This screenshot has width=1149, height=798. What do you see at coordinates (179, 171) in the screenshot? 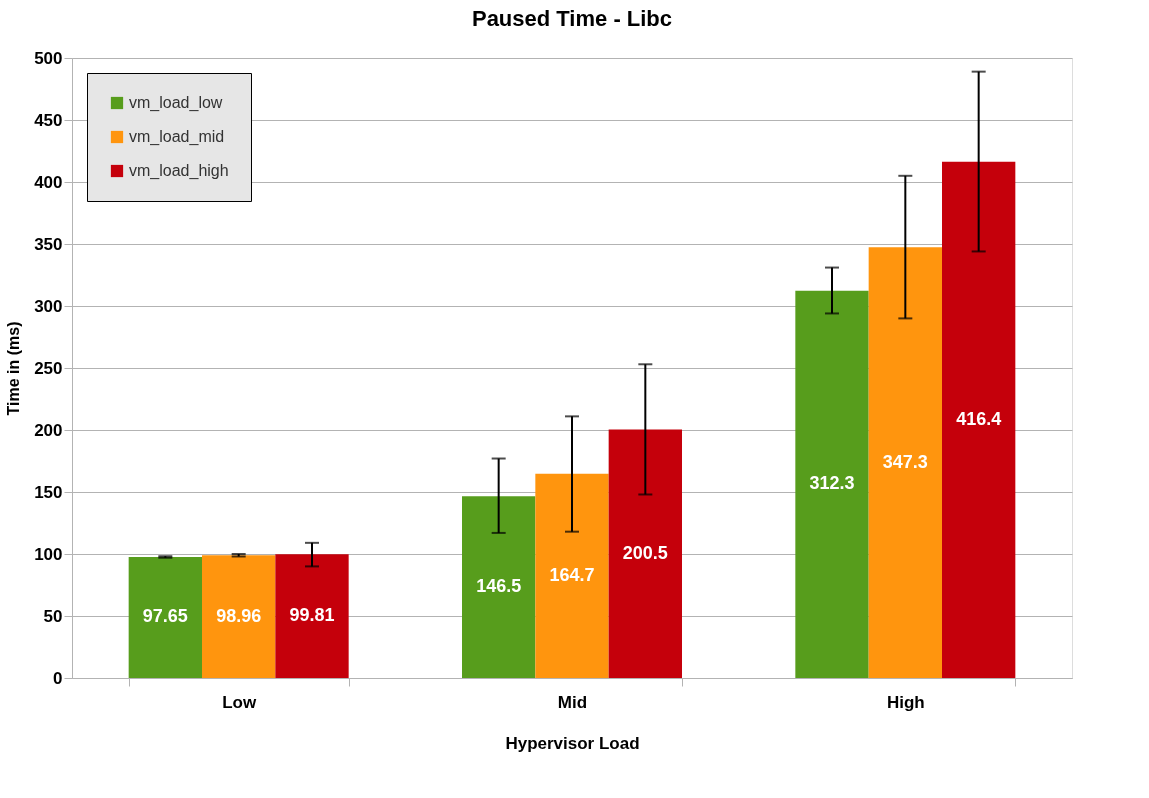
I see `legend-label: vm_load_high` at bounding box center [179, 171].